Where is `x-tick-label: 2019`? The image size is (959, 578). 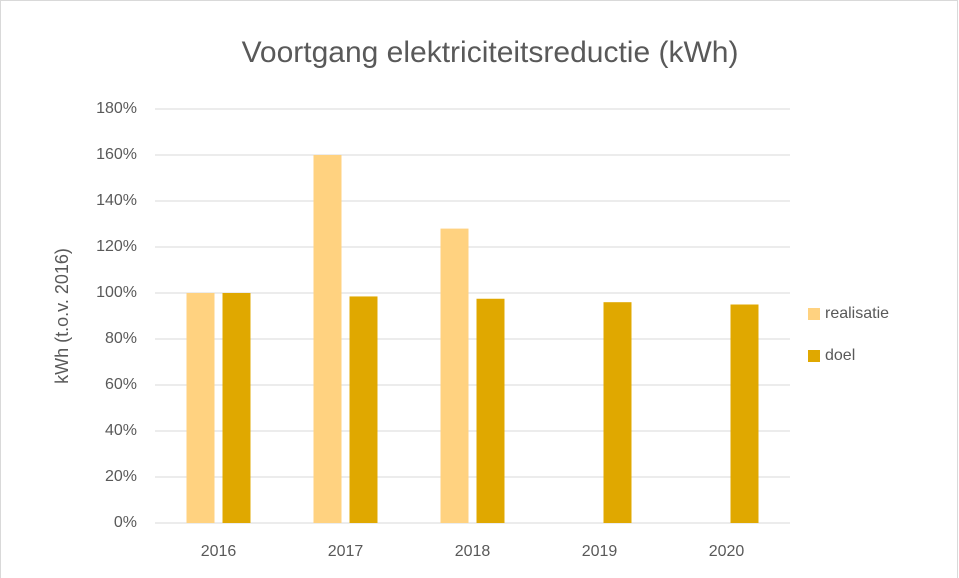 x-tick-label: 2019 is located at coordinates (600, 551).